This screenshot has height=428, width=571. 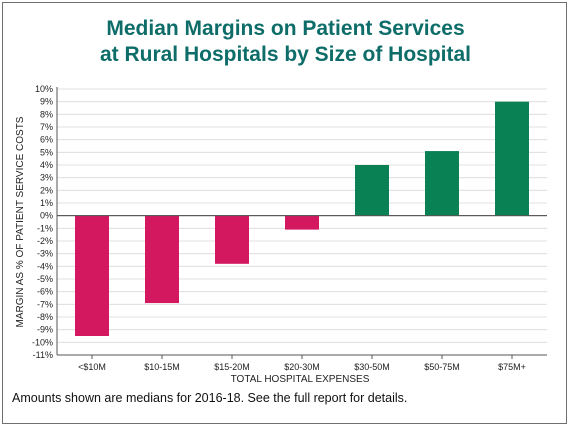 What do you see at coordinates (232, 367) in the screenshot?
I see `x-tick-label: $15-20M` at bounding box center [232, 367].